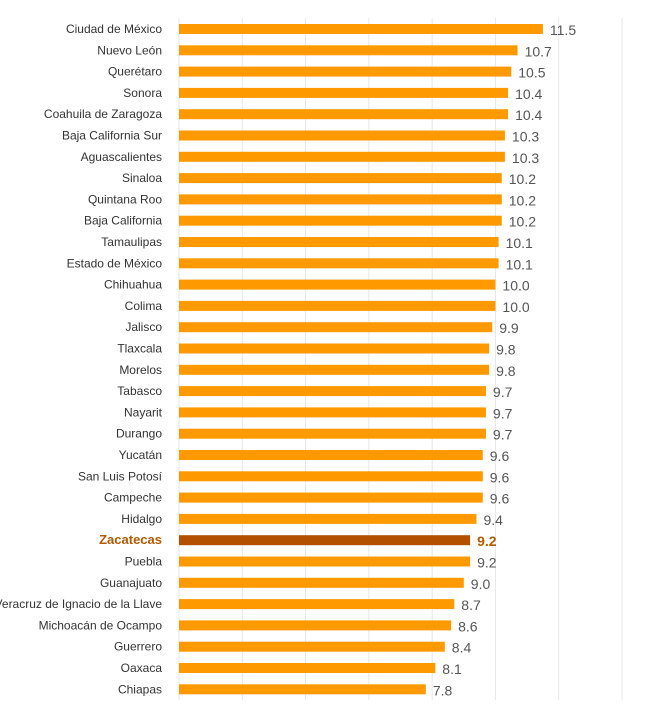  Describe the element at coordinates (103, 114) in the screenshot. I see `category-label-coahuila-de-zaragoza: Coahuila de Zaragoza` at that location.